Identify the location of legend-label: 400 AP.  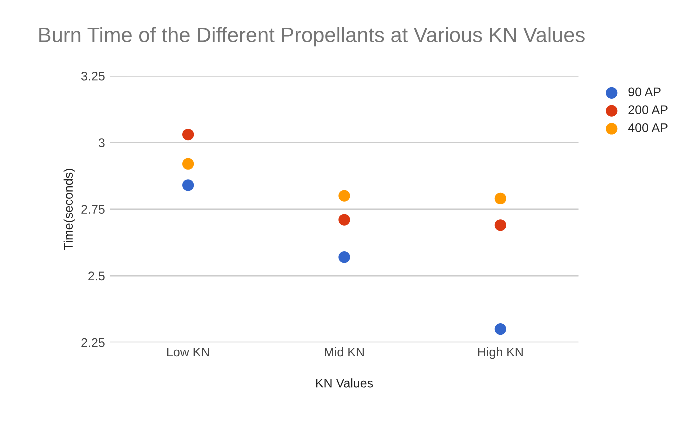
(648, 128).